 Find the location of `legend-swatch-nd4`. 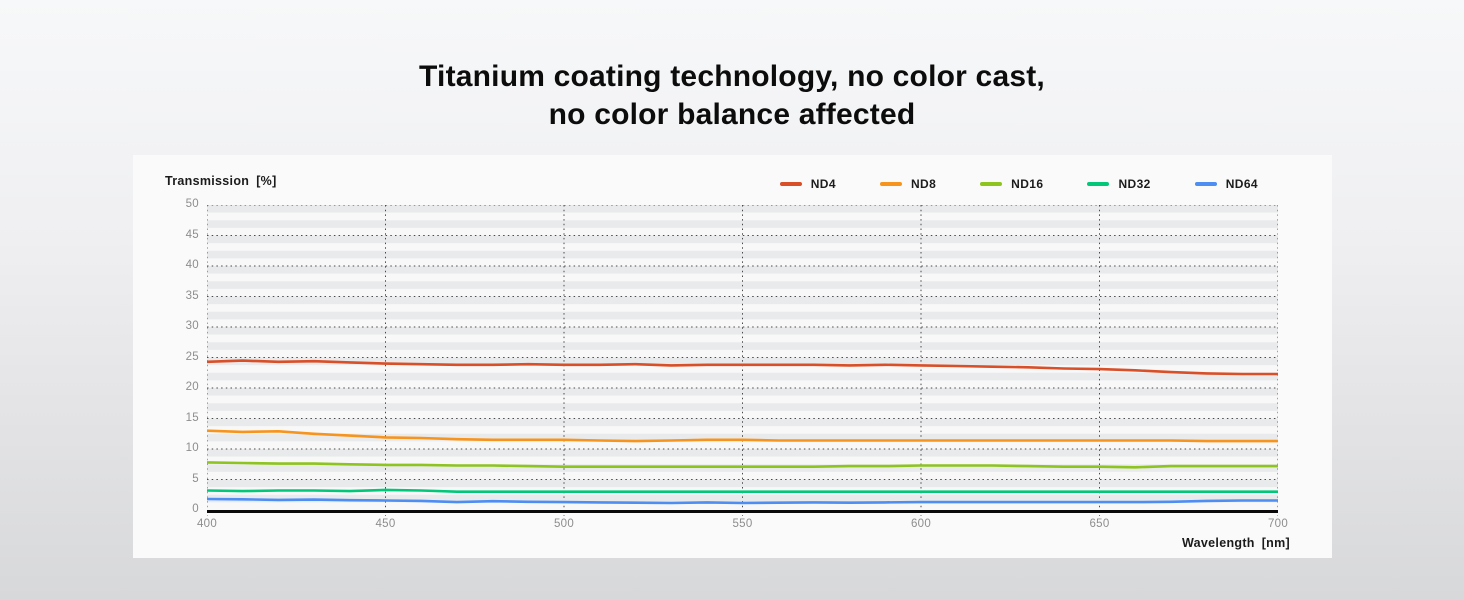

legend-swatch-nd4 is located at coordinates (790, 184).